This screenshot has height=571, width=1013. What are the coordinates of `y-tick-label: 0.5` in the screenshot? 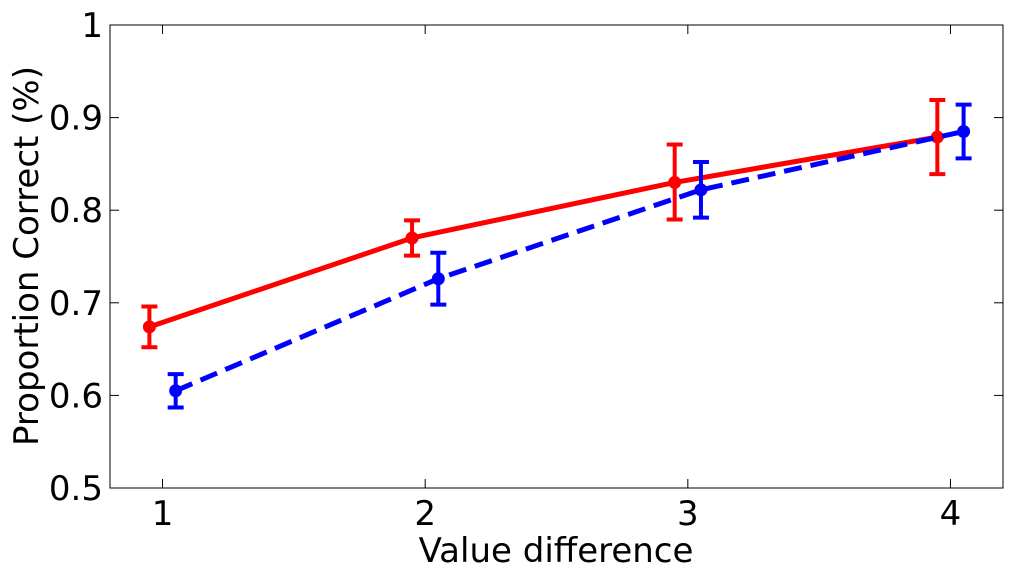 It's located at (76, 489).